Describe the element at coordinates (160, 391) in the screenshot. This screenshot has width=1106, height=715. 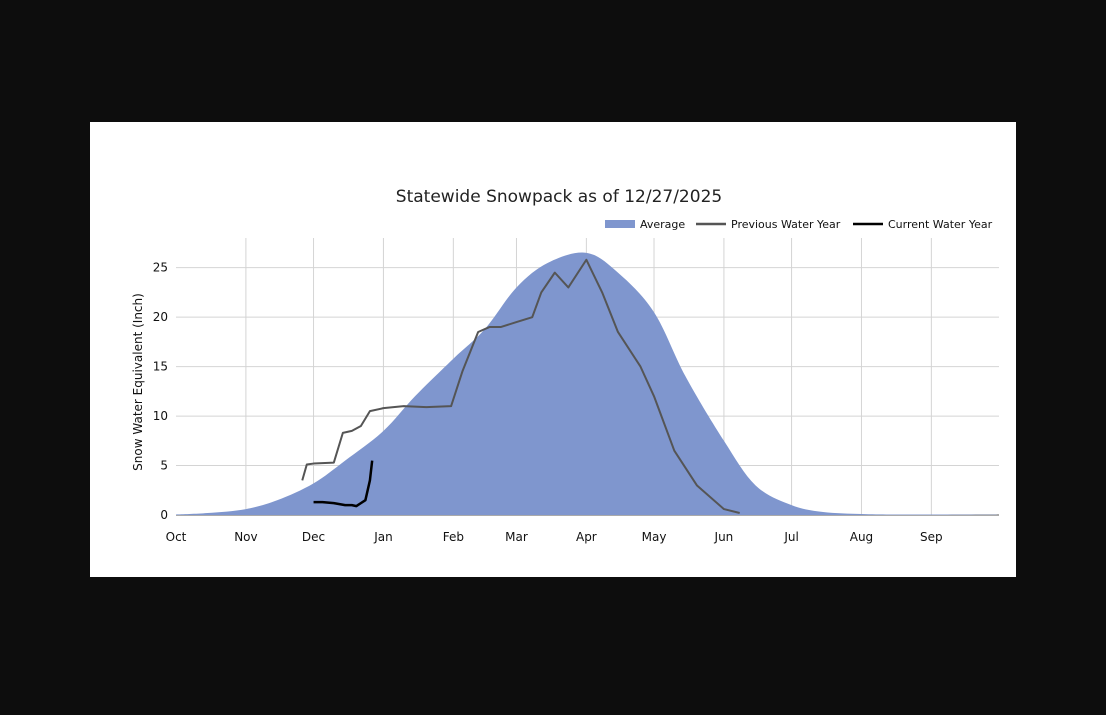
I see `y-axis-ticks: 0 5 10 15 20 25` at that location.